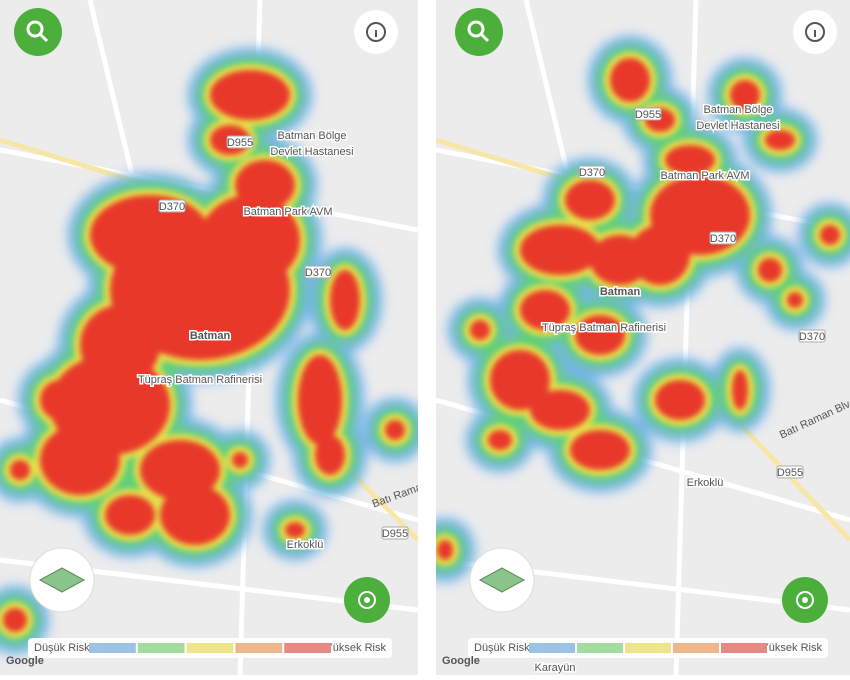  What do you see at coordinates (792, 480) in the screenshot?
I see `main-road` at bounding box center [792, 480].